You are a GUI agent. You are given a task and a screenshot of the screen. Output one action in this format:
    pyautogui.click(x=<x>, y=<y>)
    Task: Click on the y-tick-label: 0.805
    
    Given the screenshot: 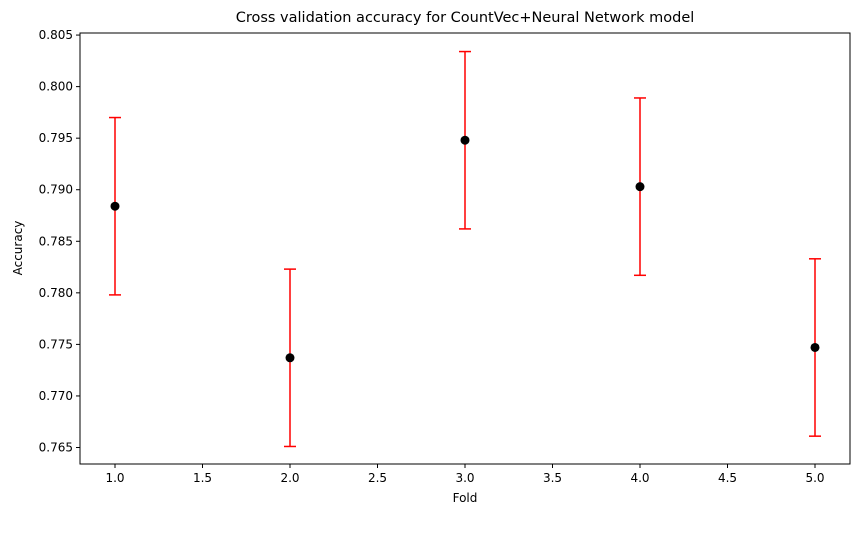 What is the action you would take?
    pyautogui.click(x=56, y=35)
    